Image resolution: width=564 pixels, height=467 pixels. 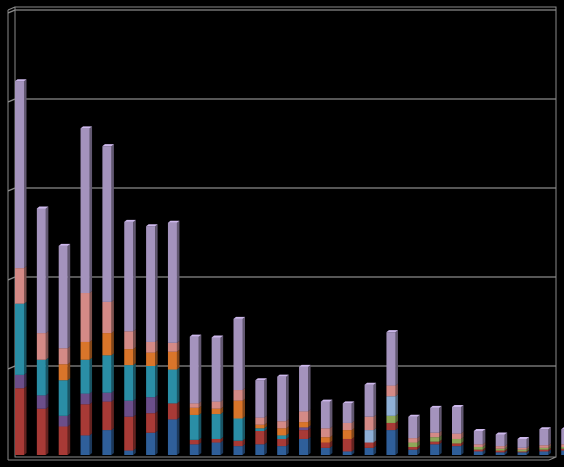 I want to click on gridline-500-wall, so click(x=11, y=11).